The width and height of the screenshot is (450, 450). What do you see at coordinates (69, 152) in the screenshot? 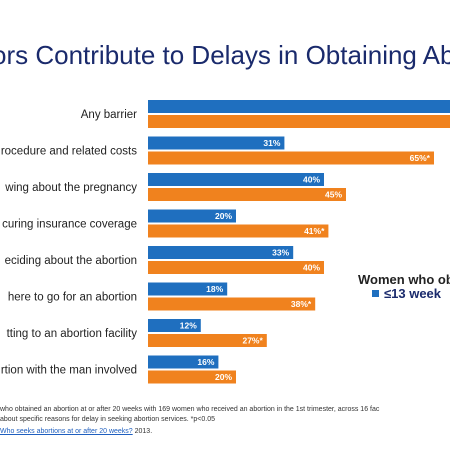
I see `category-label: rocedure and related costs` at bounding box center [69, 152].